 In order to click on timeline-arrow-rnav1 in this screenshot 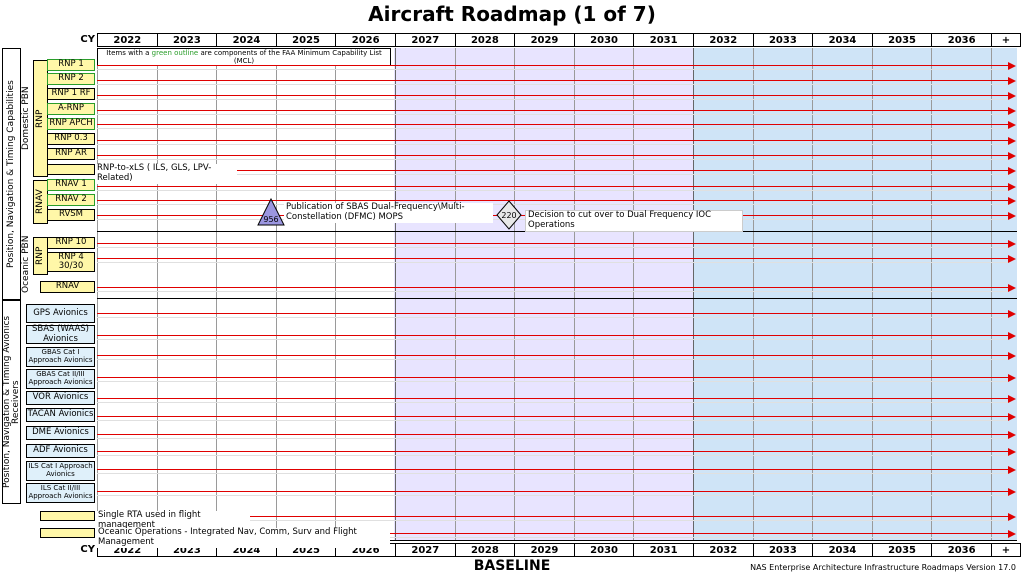, I will do `click(552, 186)`.